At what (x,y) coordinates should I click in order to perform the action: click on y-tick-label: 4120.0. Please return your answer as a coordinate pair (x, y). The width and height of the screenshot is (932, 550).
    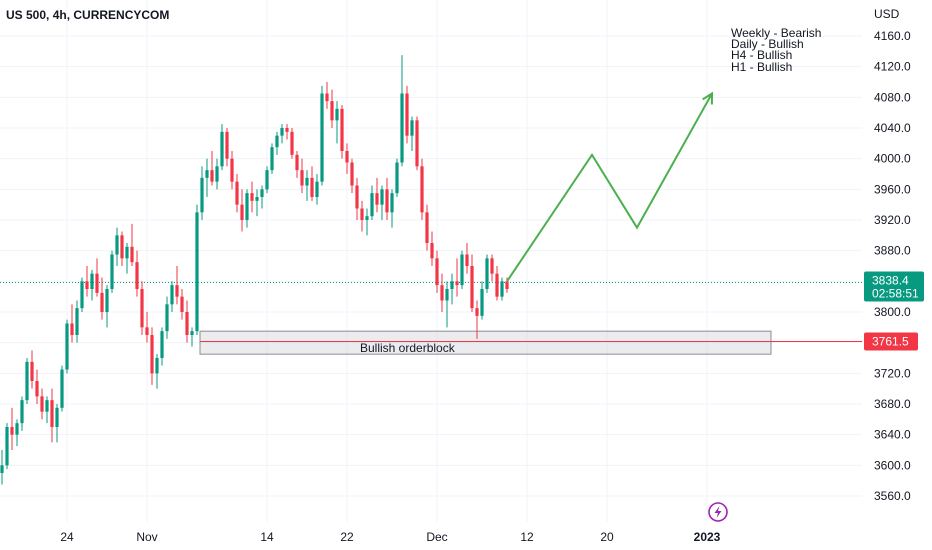
    Looking at the image, I should click on (892, 67).